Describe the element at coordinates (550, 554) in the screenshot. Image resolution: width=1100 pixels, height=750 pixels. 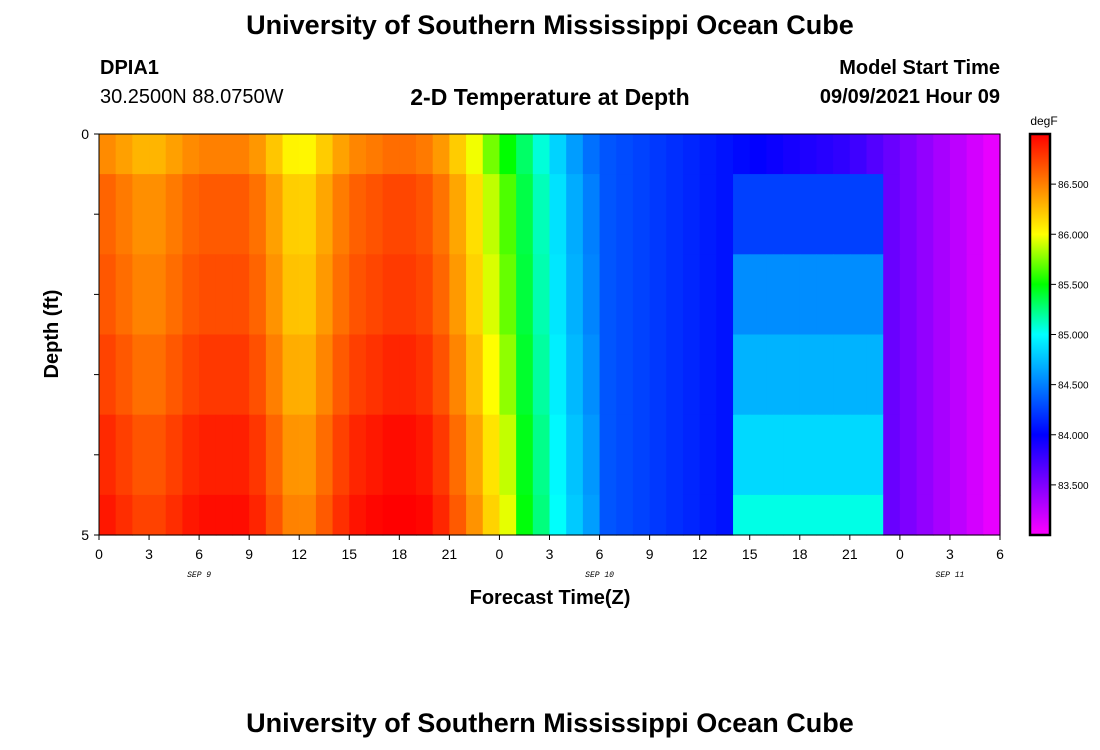
I see `x-tick-label: 3` at that location.